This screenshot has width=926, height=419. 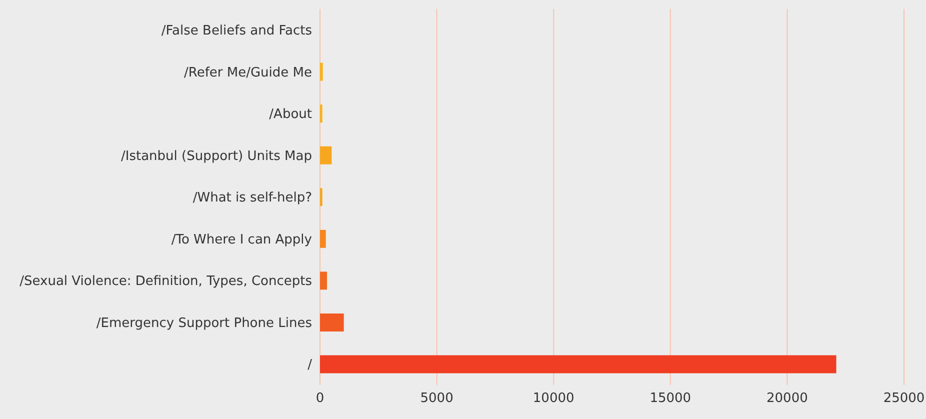 What do you see at coordinates (290, 114) in the screenshot?
I see `y-tick-label: /About` at bounding box center [290, 114].